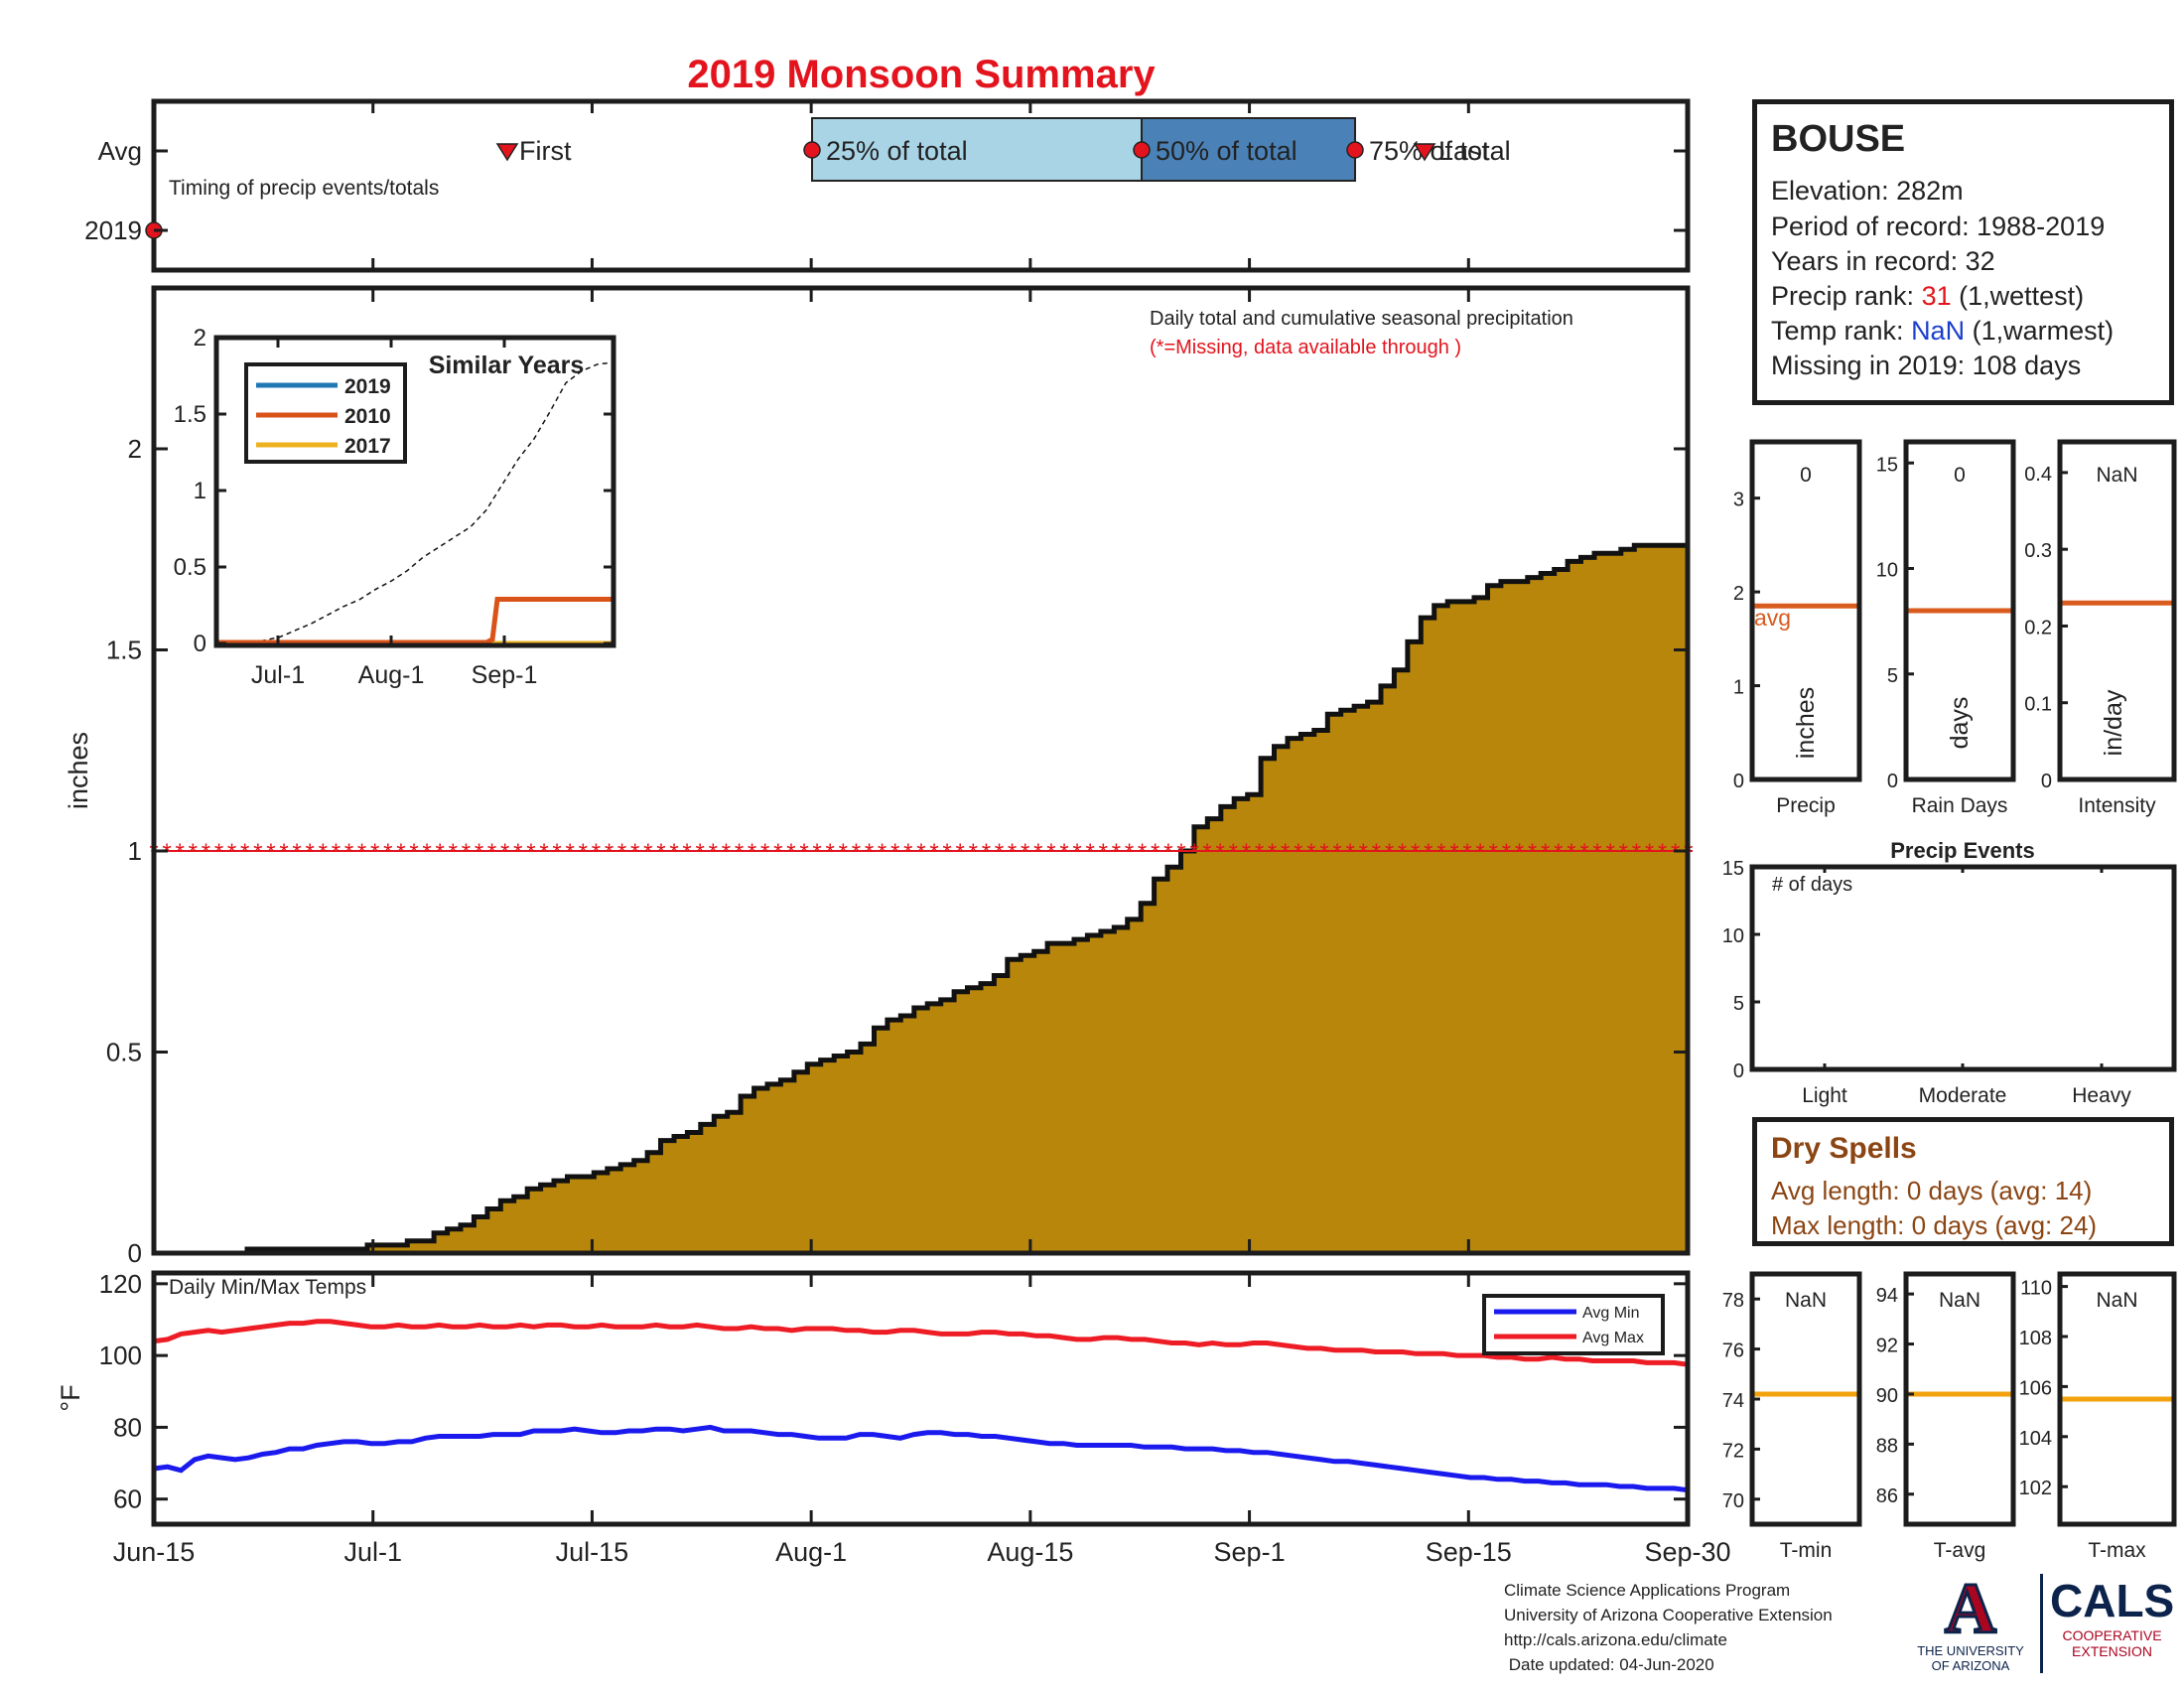 Image resolution: width=2184 pixels, height=1693 pixels. I want to click on similar-years-2010-line, so click(415, 621).